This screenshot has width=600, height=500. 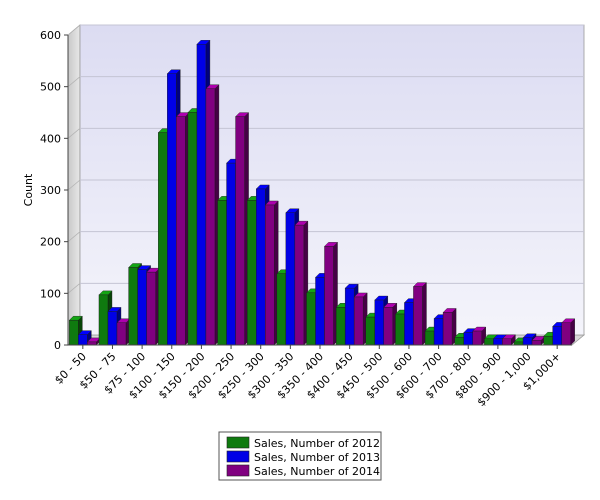 What do you see at coordinates (57, 345) in the screenshot?
I see `y-tick-label: 0` at bounding box center [57, 345].